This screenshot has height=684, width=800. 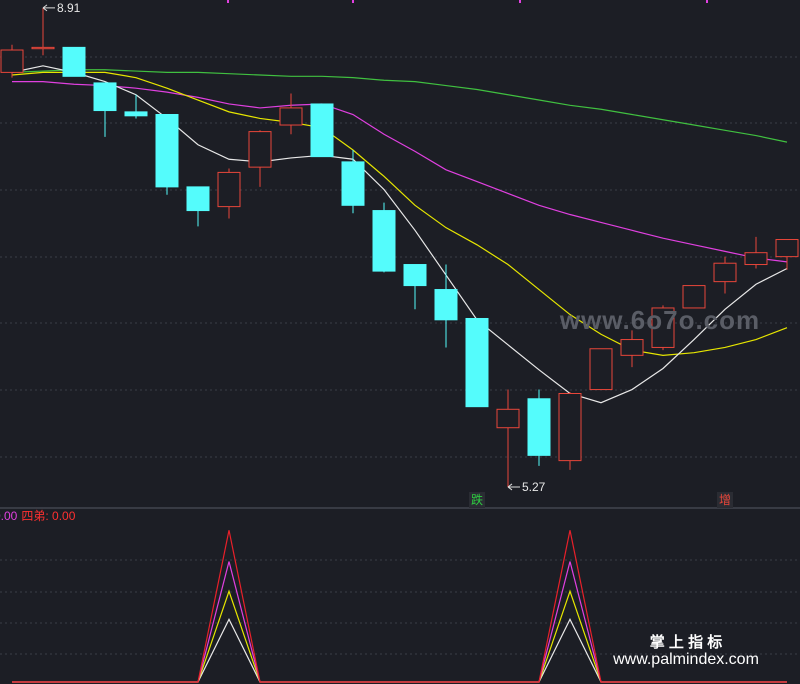 I want to click on high-label: 8.91, so click(x=69, y=8).